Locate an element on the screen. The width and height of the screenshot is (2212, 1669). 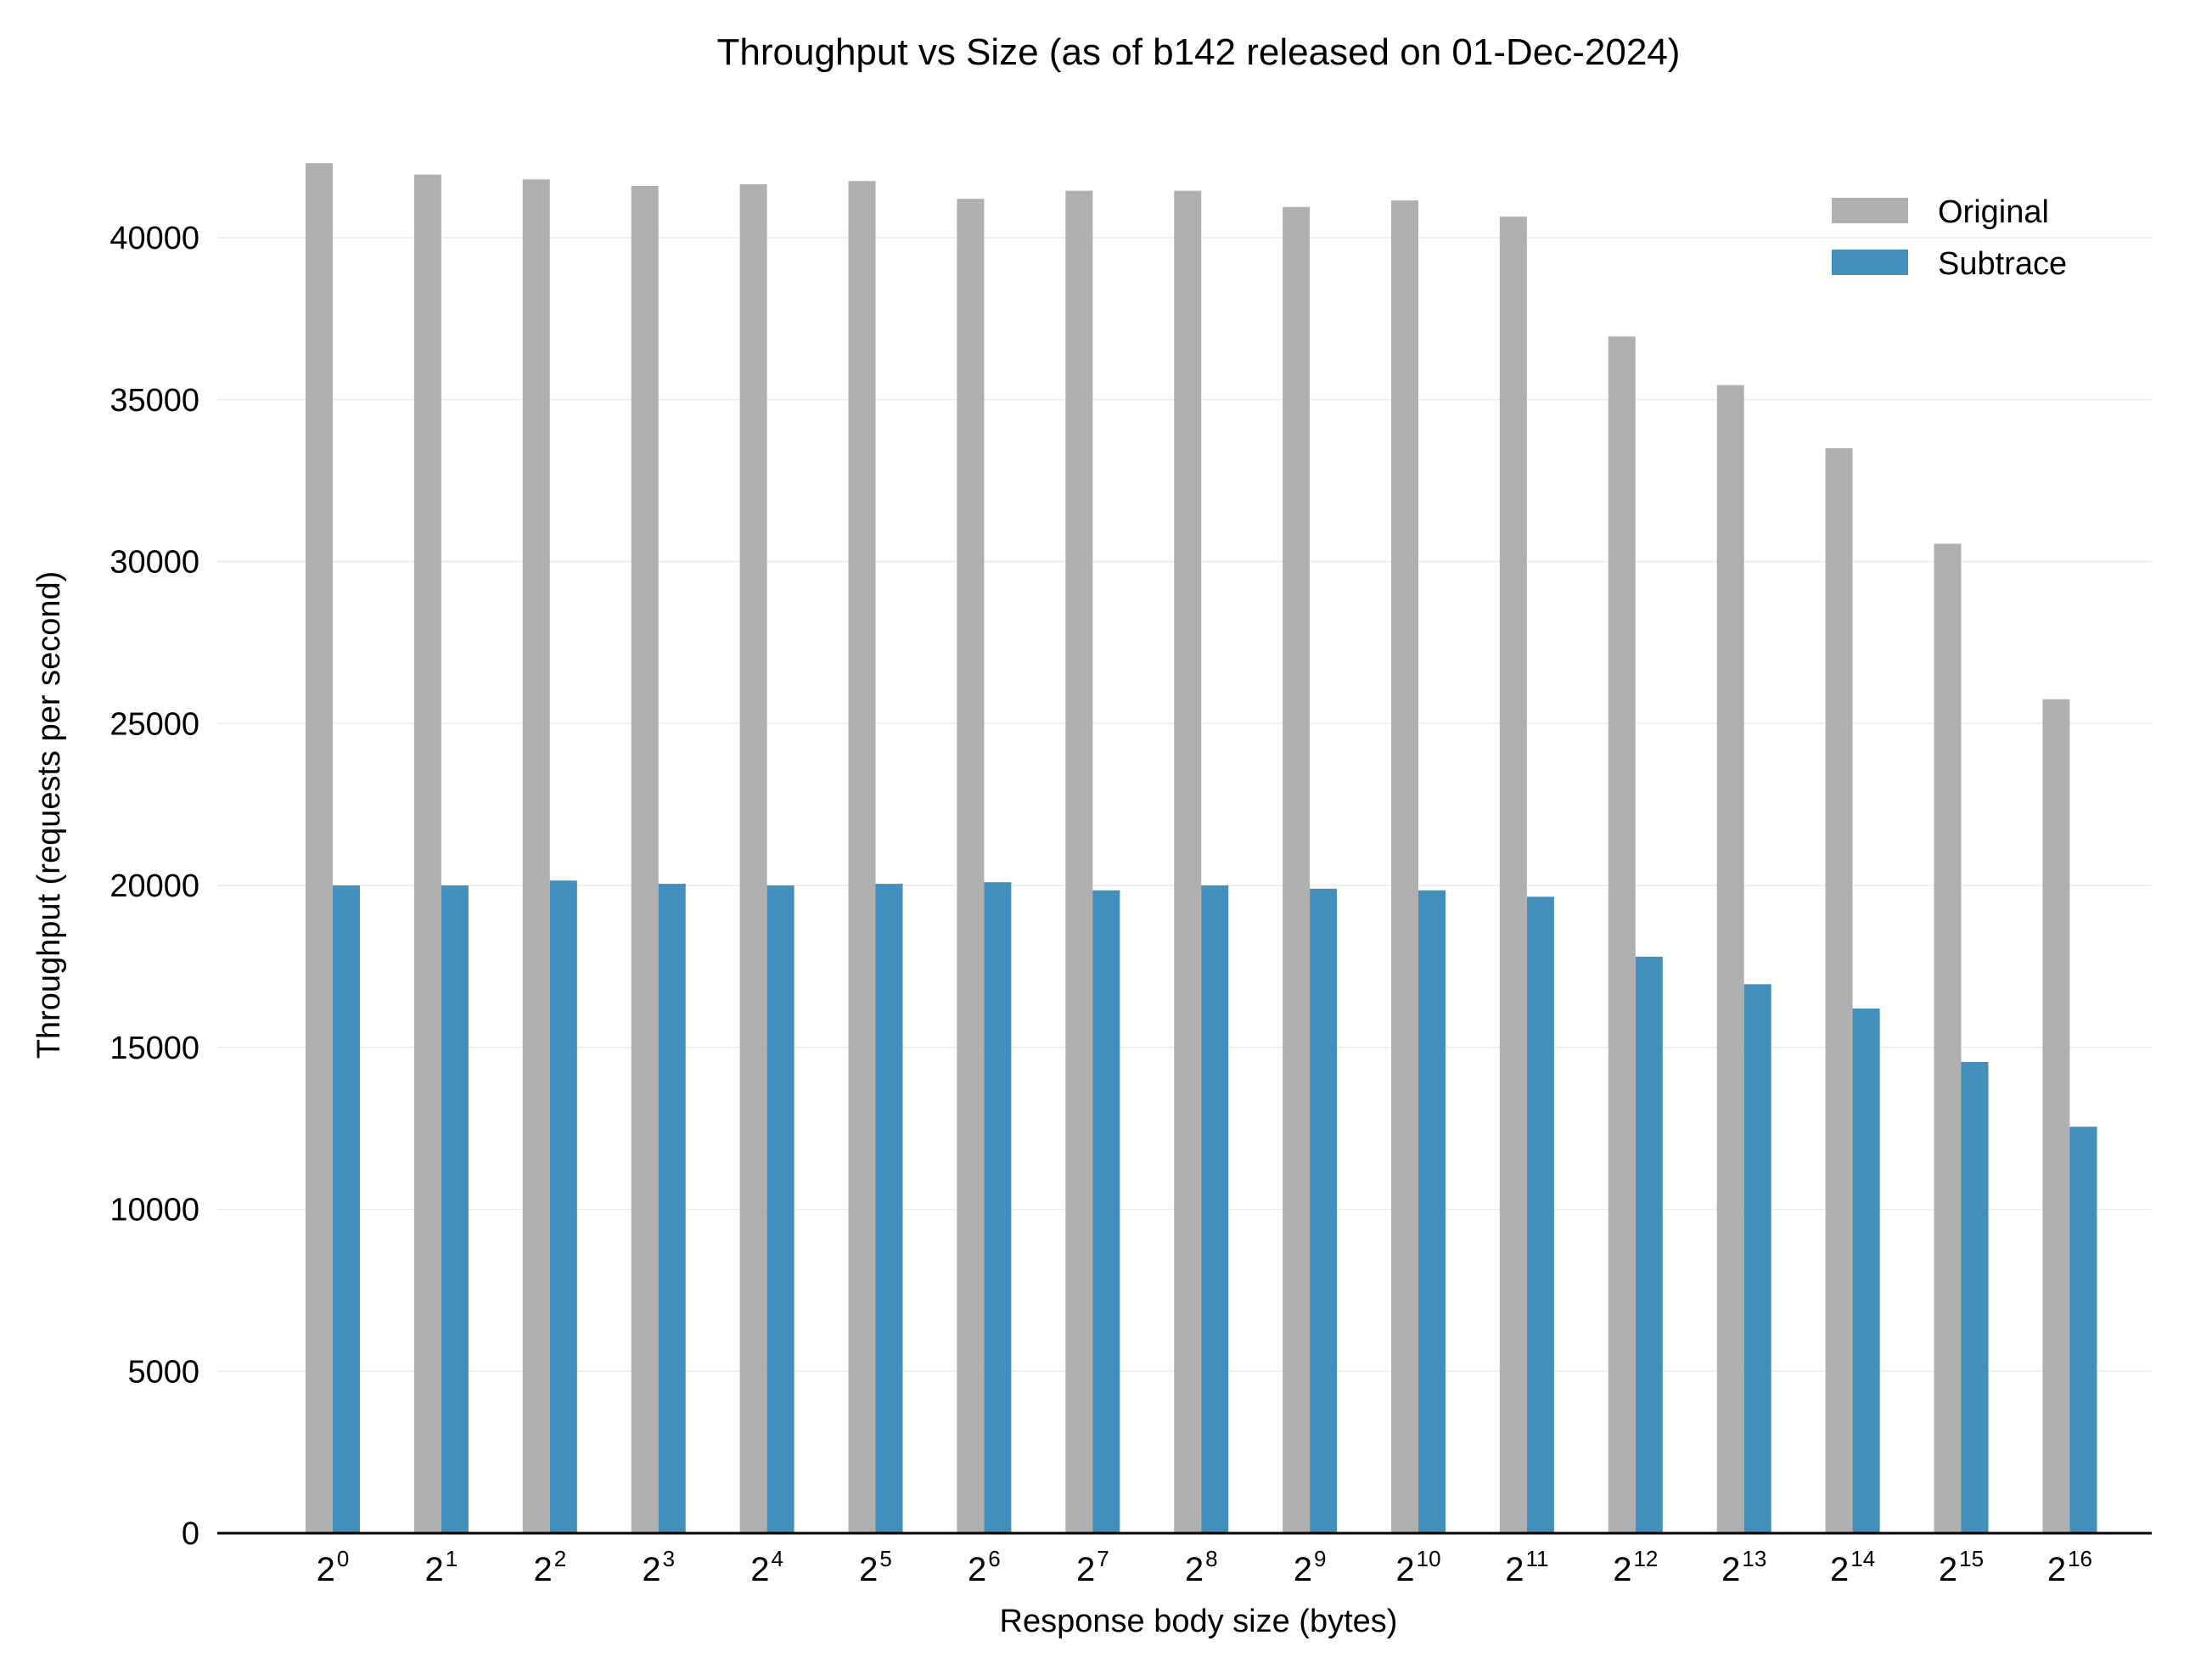
x-tick-label: 215 is located at coordinates (1961, 1567).